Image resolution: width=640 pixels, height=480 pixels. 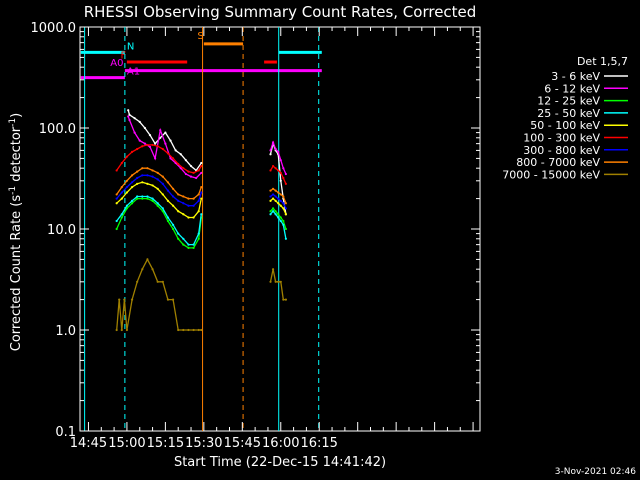 What do you see at coordinates (561, 138) in the screenshot?
I see `legend-label: 100 - 300 keV` at bounding box center [561, 138].